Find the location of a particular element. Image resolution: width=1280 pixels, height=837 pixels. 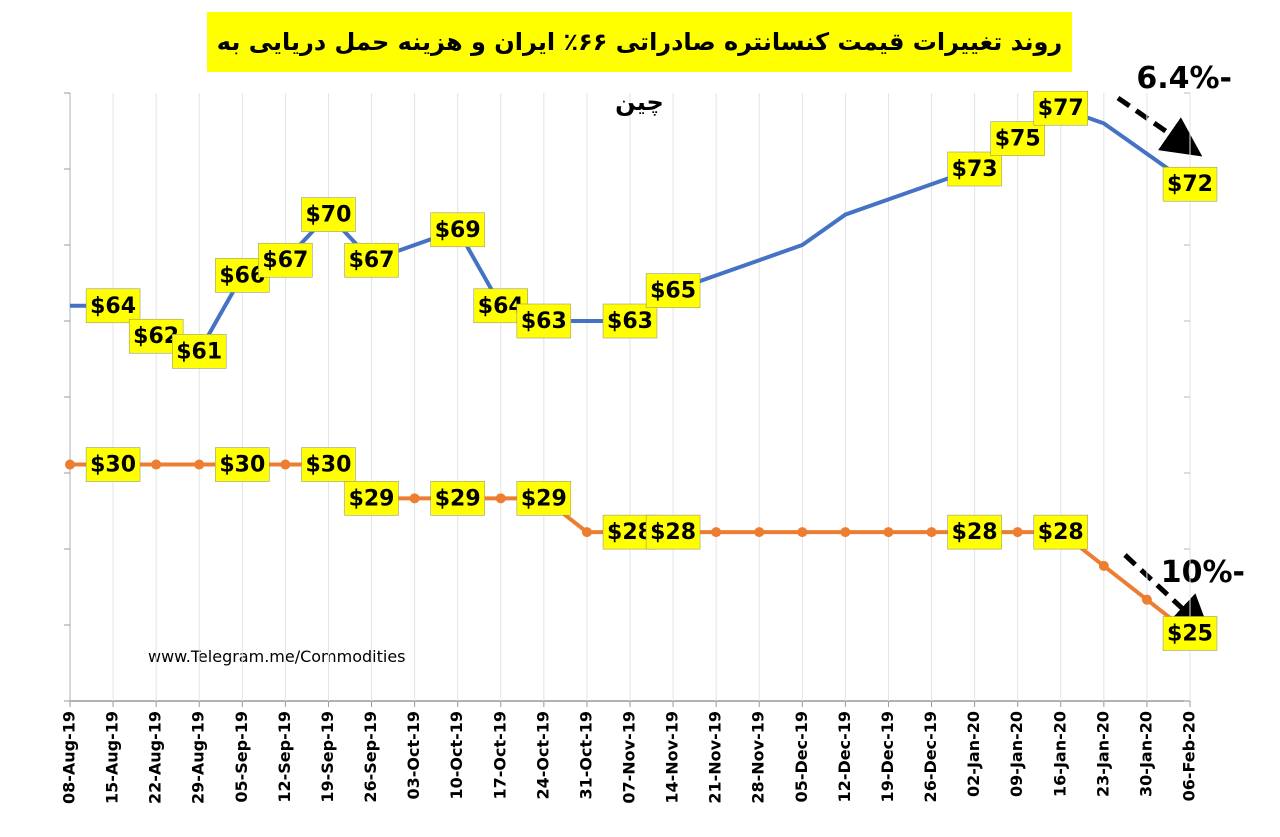

data-label-text: $61 is located at coordinates (199, 351).